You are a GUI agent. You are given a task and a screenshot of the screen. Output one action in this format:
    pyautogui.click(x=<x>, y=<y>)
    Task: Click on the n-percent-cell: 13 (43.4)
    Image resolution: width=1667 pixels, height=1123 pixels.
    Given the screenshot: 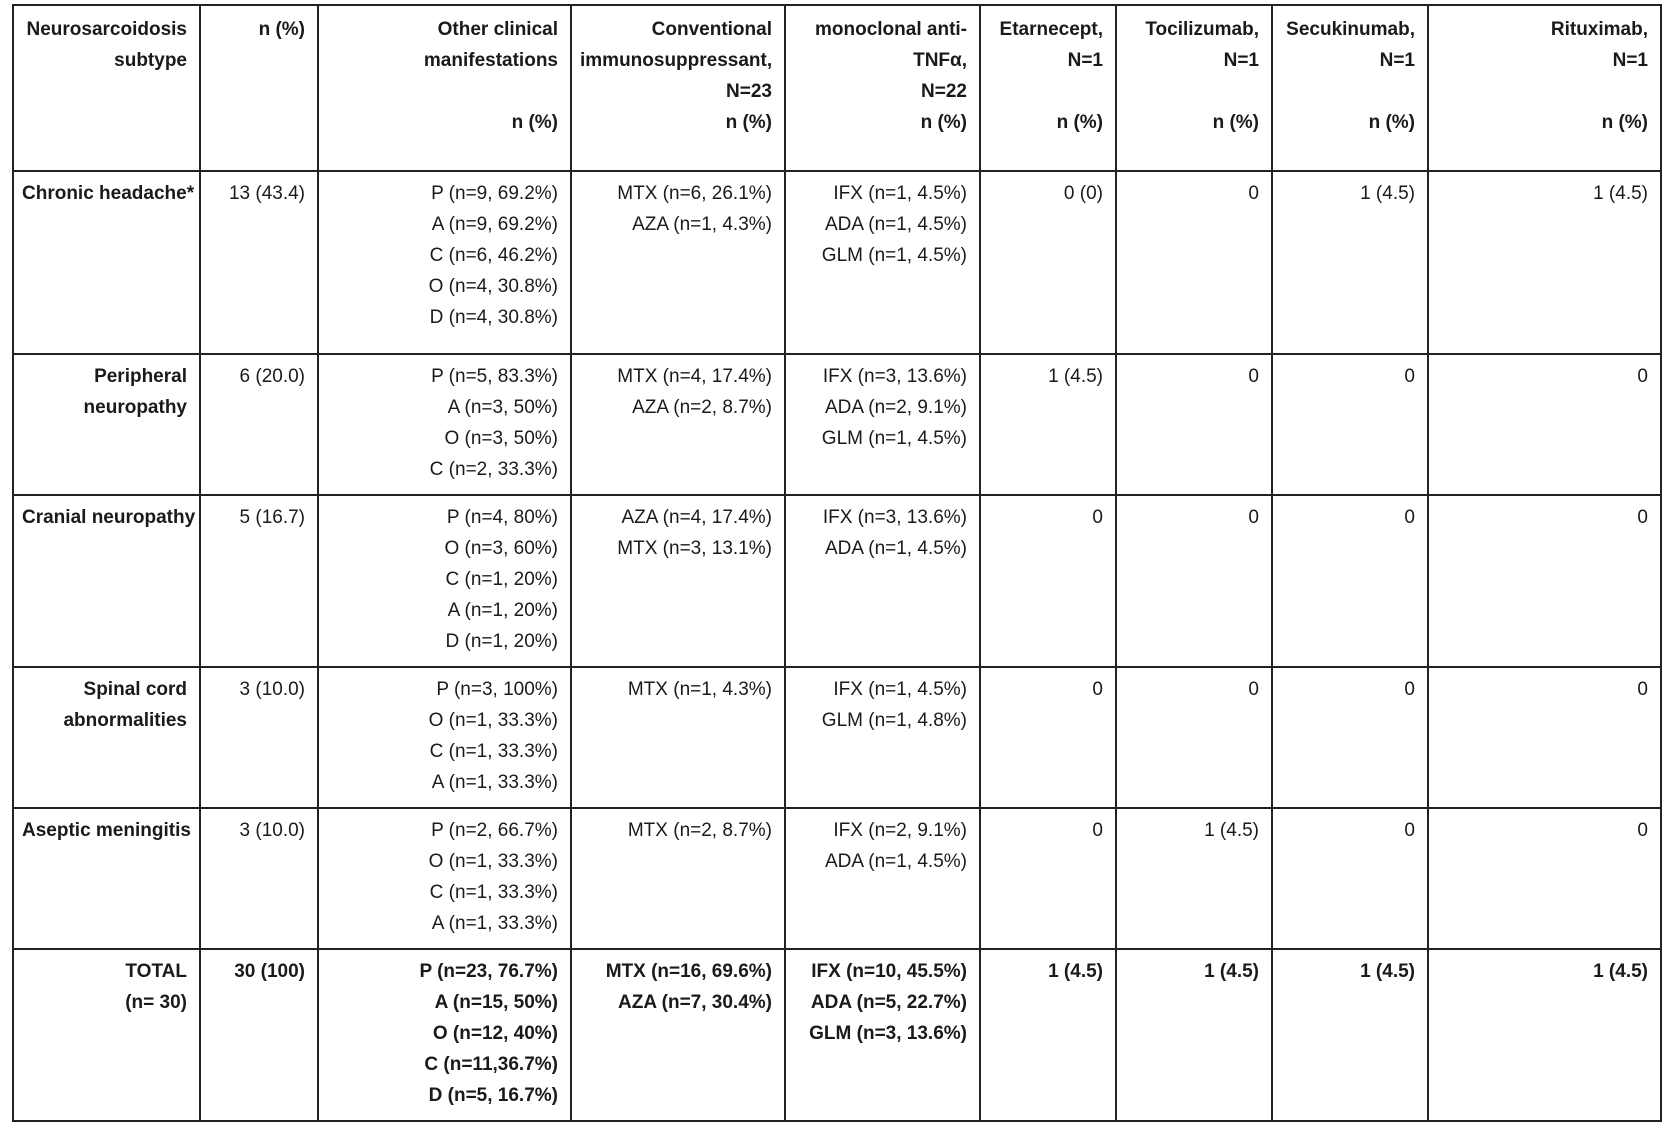 What is the action you would take?
    pyautogui.click(x=259, y=262)
    